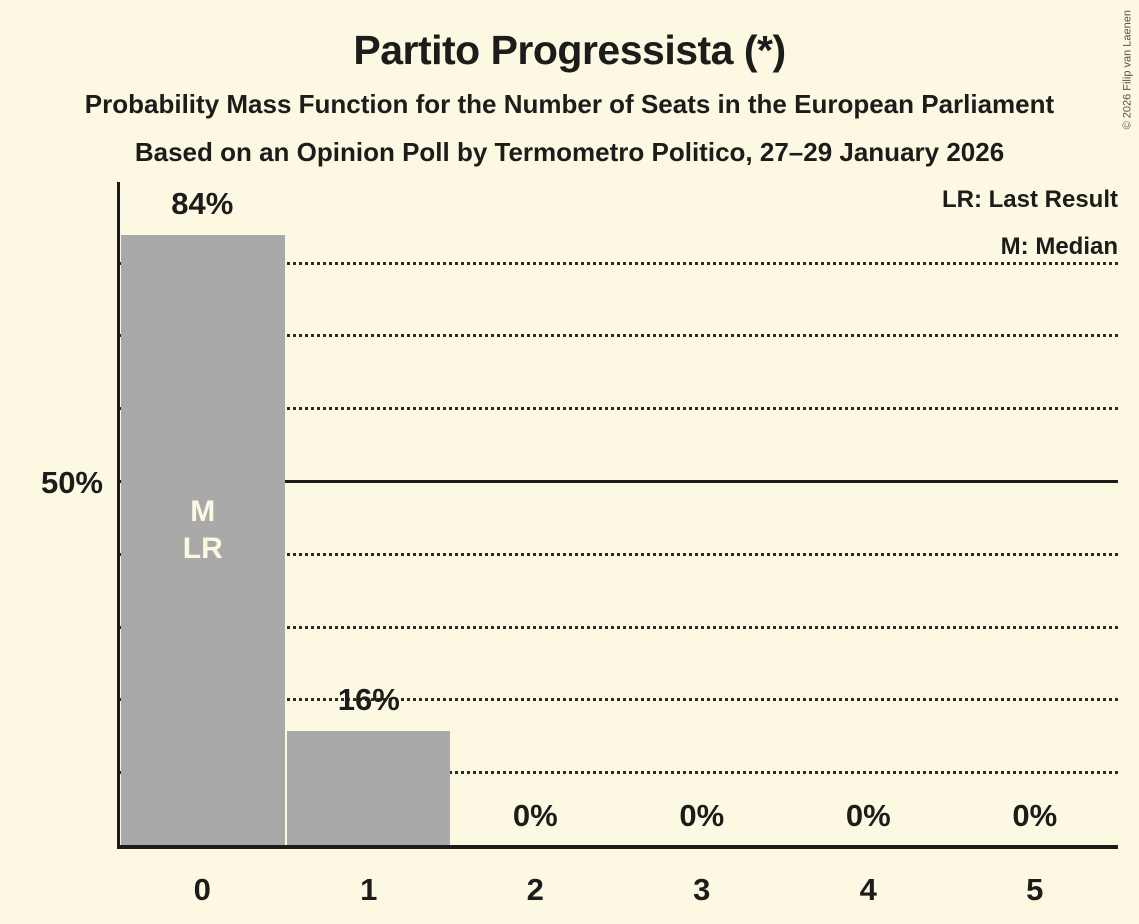 Image resolution: width=1139 pixels, height=924 pixels. What do you see at coordinates (619, 409) in the screenshot?
I see `gridline-60pct` at bounding box center [619, 409].